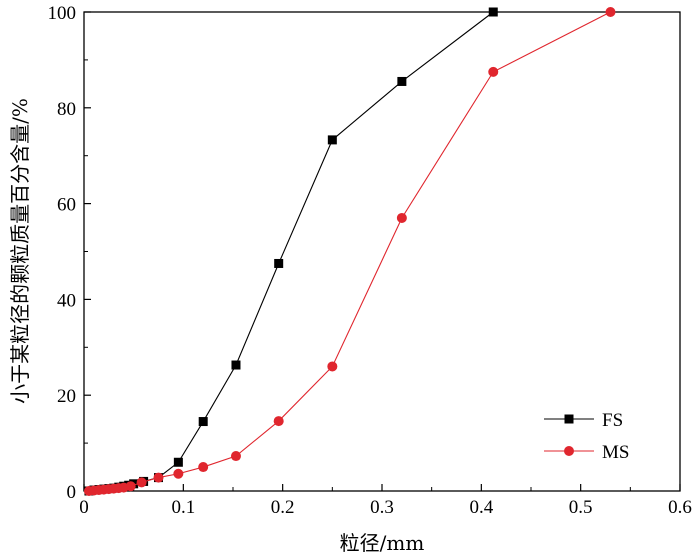 The width and height of the screenshot is (700, 558). What do you see at coordinates (66, 109) in the screenshot?
I see `y-tick-label: 80` at bounding box center [66, 109].